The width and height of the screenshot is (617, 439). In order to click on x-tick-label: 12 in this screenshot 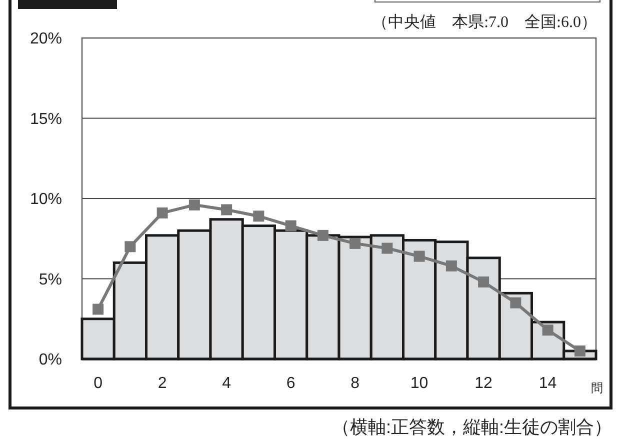, I will do `click(483, 383)`.